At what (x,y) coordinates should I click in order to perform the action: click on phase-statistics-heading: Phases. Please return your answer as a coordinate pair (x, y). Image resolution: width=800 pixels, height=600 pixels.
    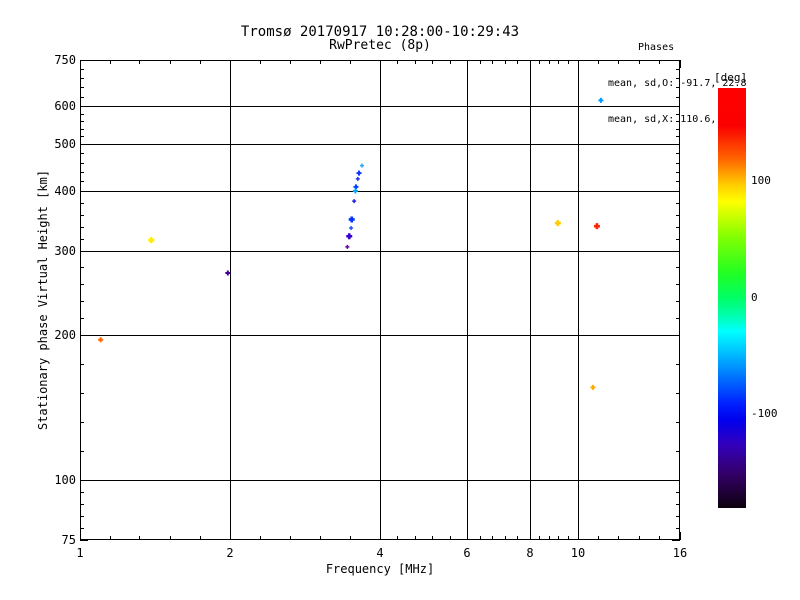
    Looking at the image, I should click on (656, 47).